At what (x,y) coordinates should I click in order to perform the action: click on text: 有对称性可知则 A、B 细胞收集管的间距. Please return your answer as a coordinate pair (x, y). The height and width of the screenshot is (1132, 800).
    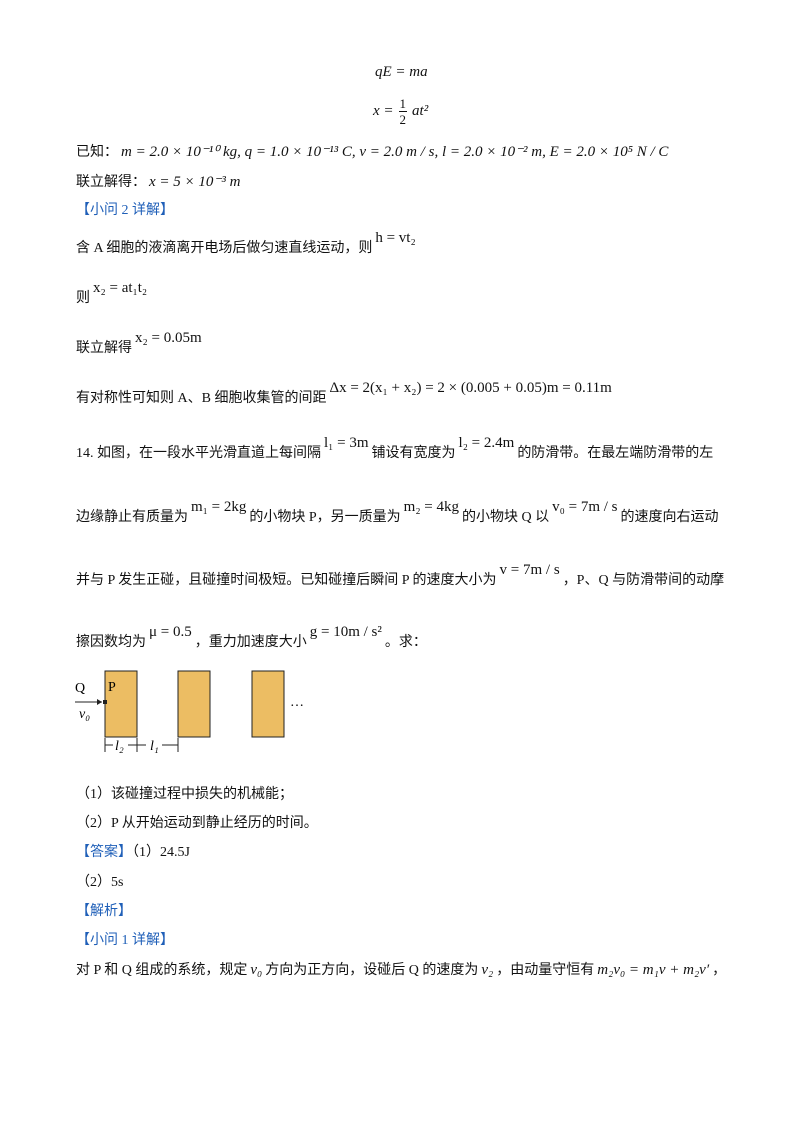
    Looking at the image, I should click on (201, 398).